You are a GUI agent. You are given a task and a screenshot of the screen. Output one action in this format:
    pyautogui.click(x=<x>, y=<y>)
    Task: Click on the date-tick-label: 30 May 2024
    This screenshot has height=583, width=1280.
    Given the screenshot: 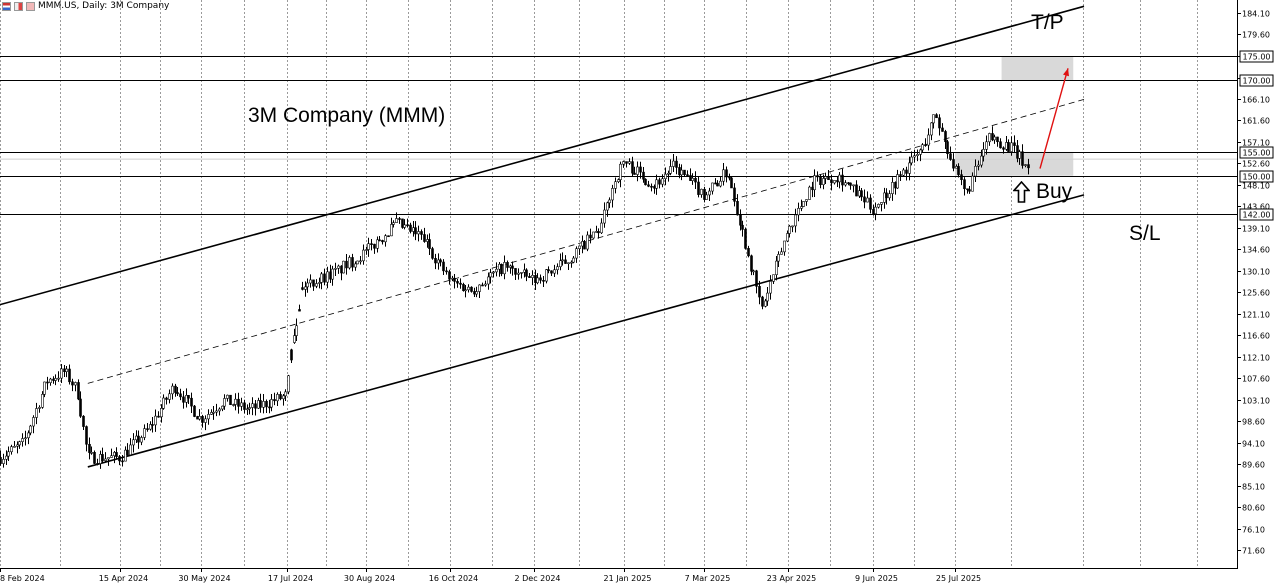 What is the action you would take?
    pyautogui.click(x=204, y=578)
    